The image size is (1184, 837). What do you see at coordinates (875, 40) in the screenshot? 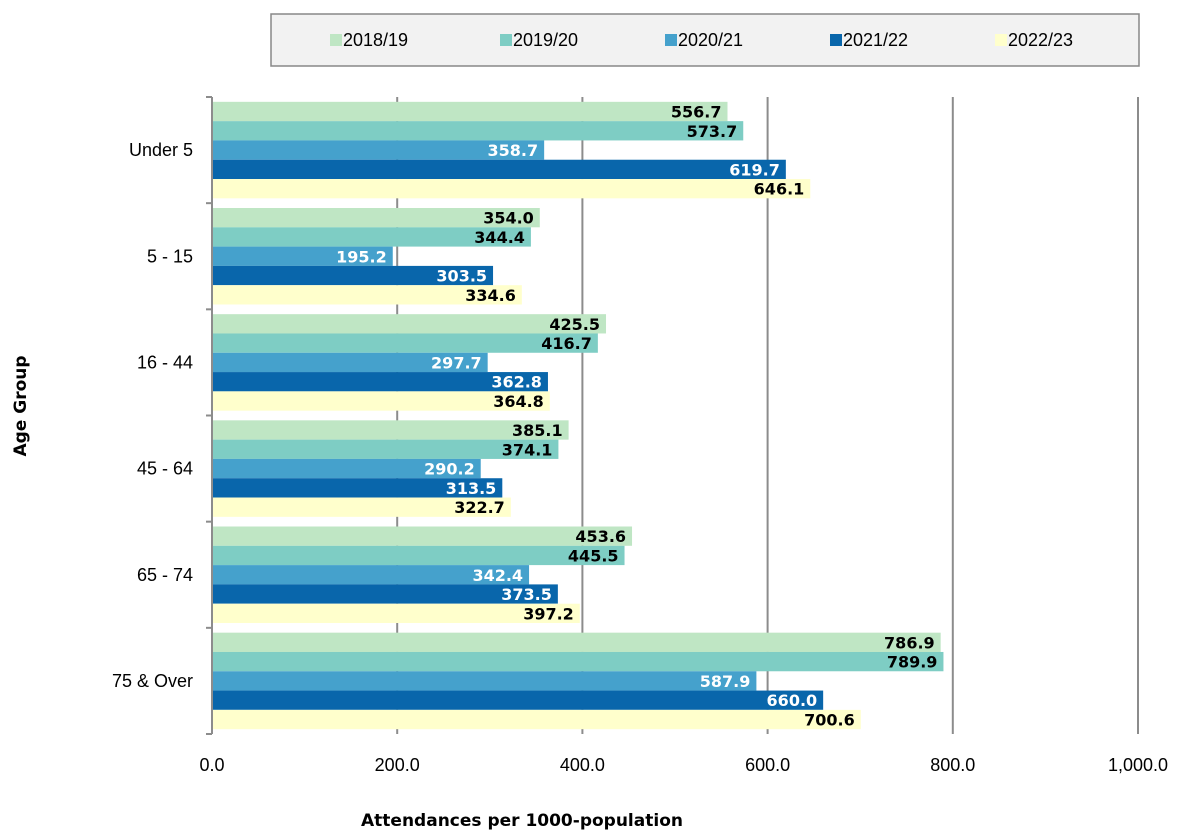
I see `legend-label: 2021/22` at bounding box center [875, 40].